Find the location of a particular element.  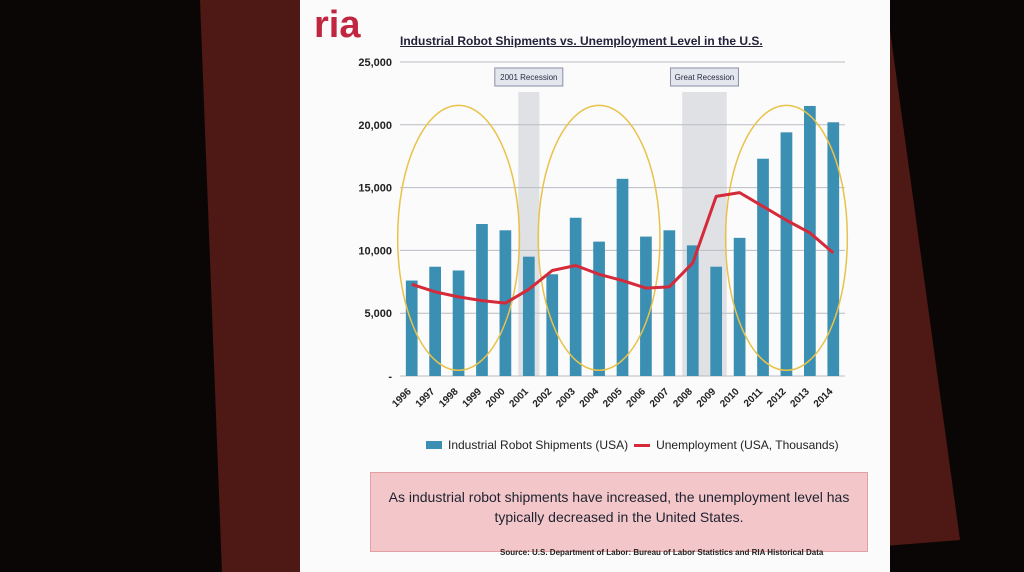

x-tick-label: 2009 is located at coordinates (707, 398).